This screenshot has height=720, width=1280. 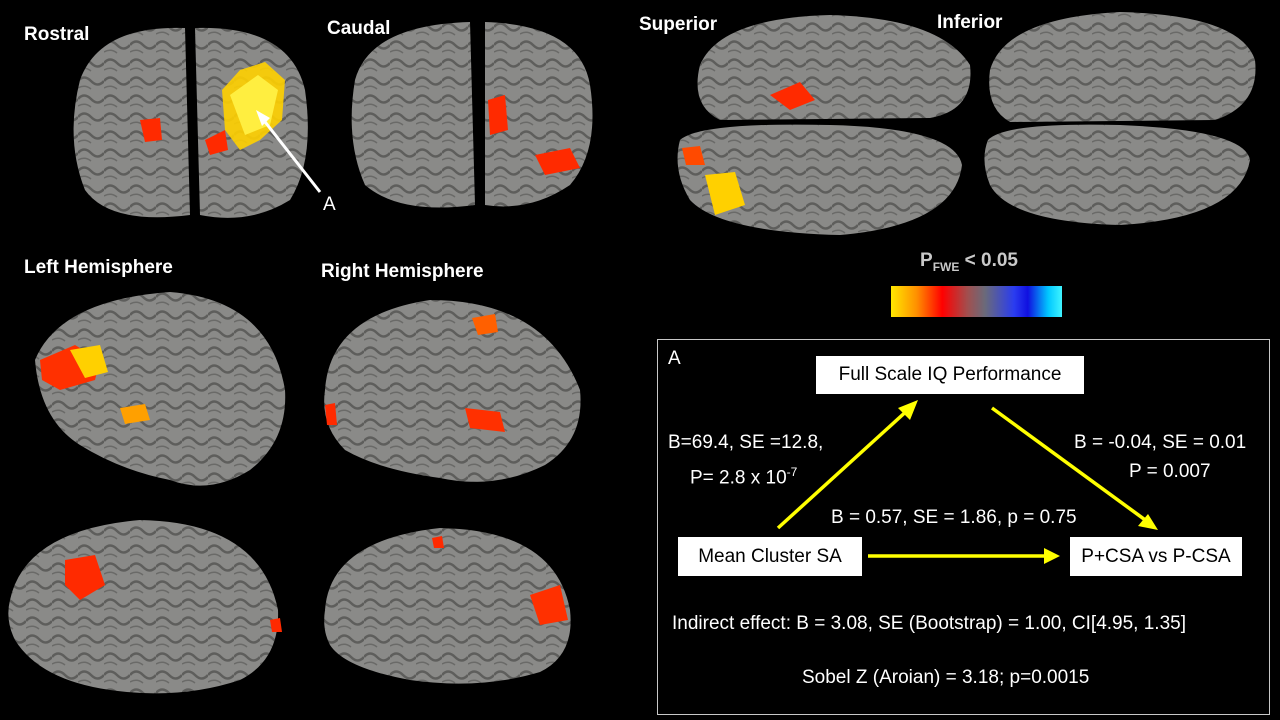 I want to click on path-a-line2: P= 2.8 x 10-7, so click(x=743, y=475).